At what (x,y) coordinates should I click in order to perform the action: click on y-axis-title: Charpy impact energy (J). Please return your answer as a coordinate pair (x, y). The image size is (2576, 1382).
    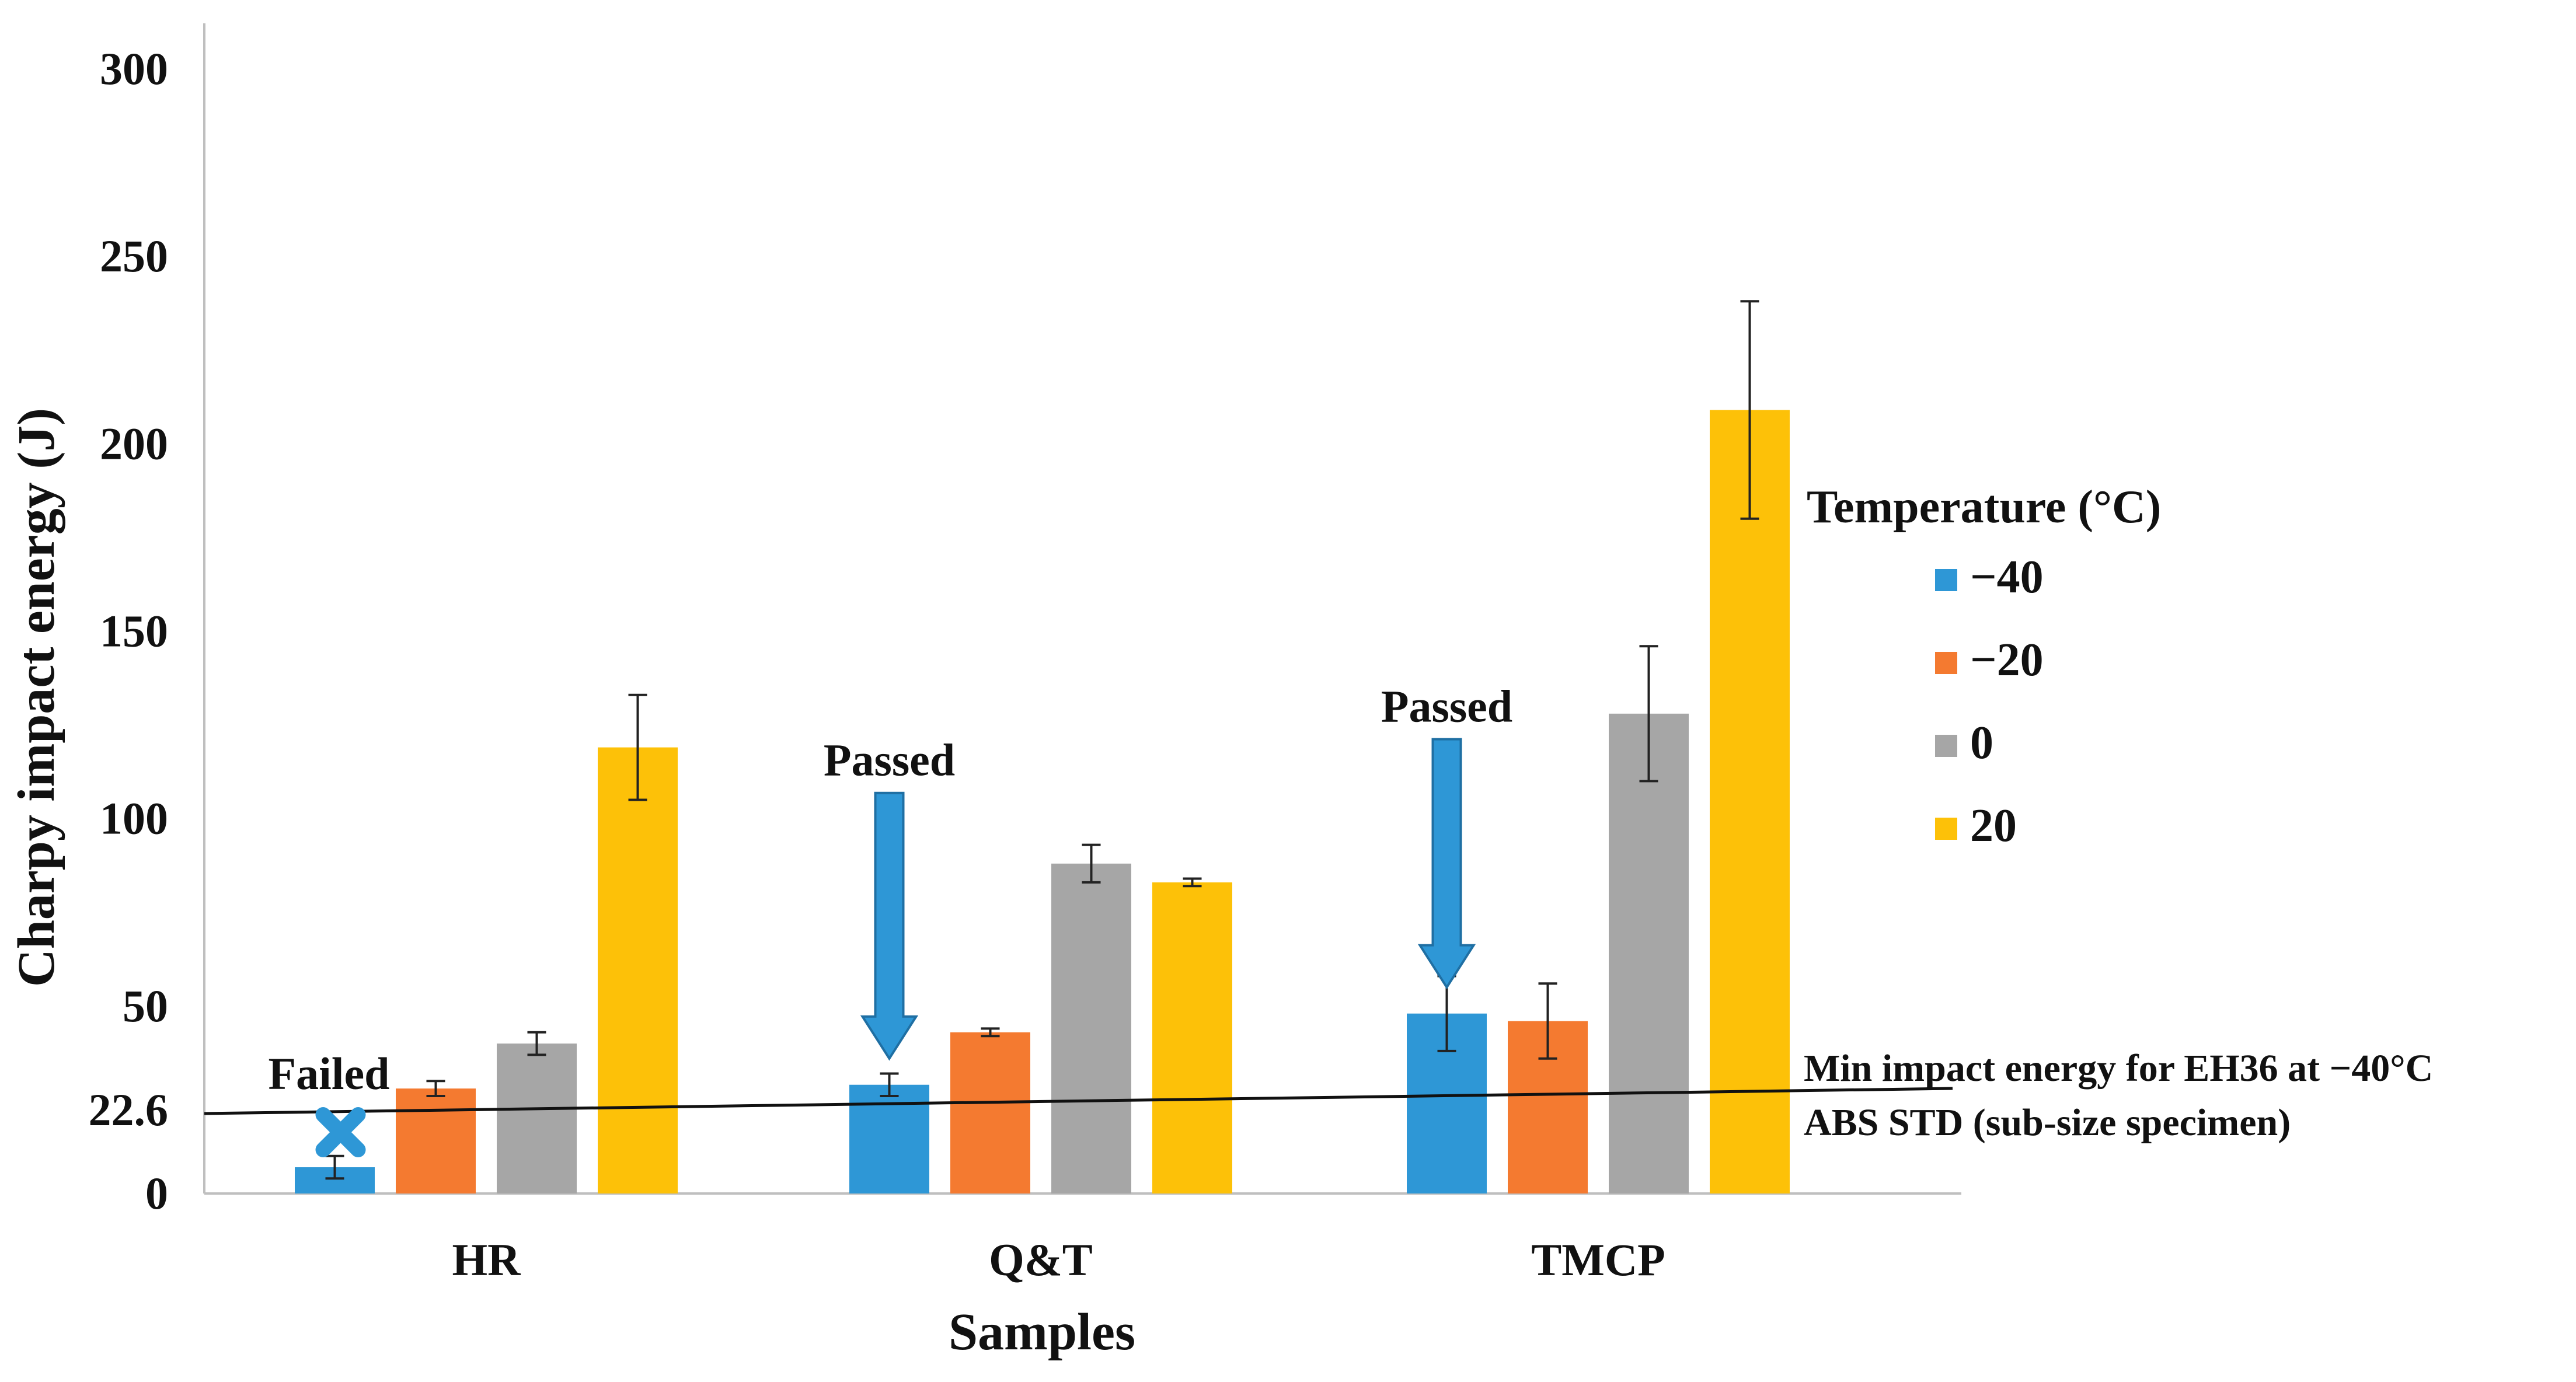
    Looking at the image, I should click on (37, 698).